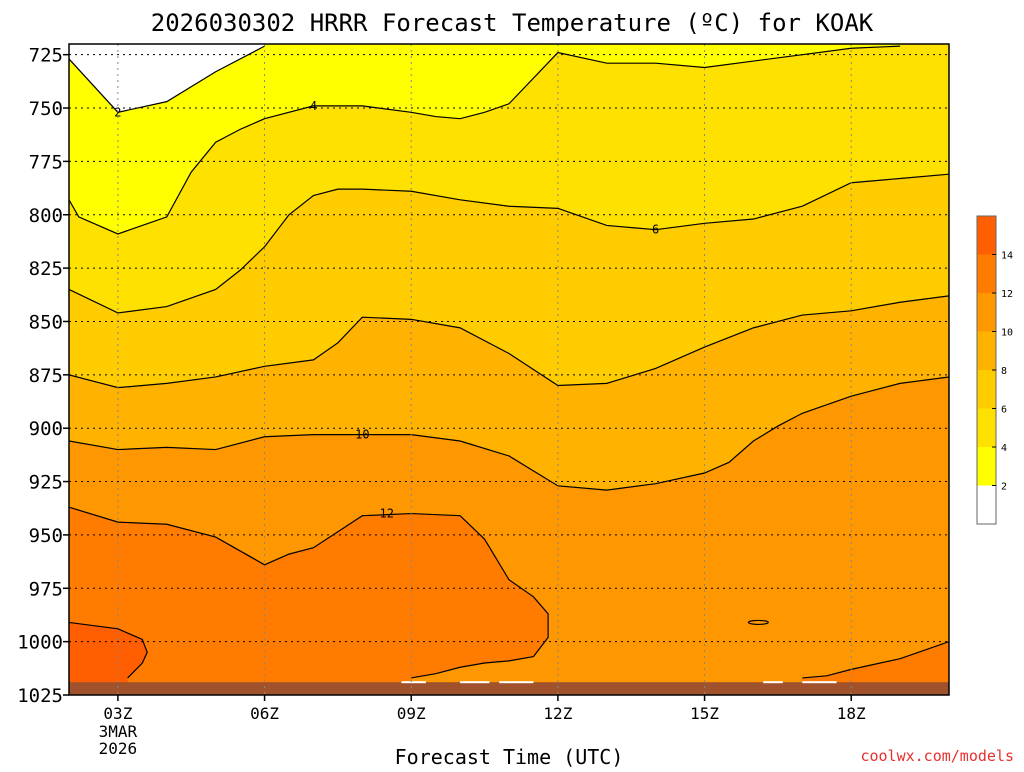 This screenshot has height=772, width=1024. Describe the element at coordinates (46, 162) in the screenshot. I see `ytick-label-775: 775` at that location.